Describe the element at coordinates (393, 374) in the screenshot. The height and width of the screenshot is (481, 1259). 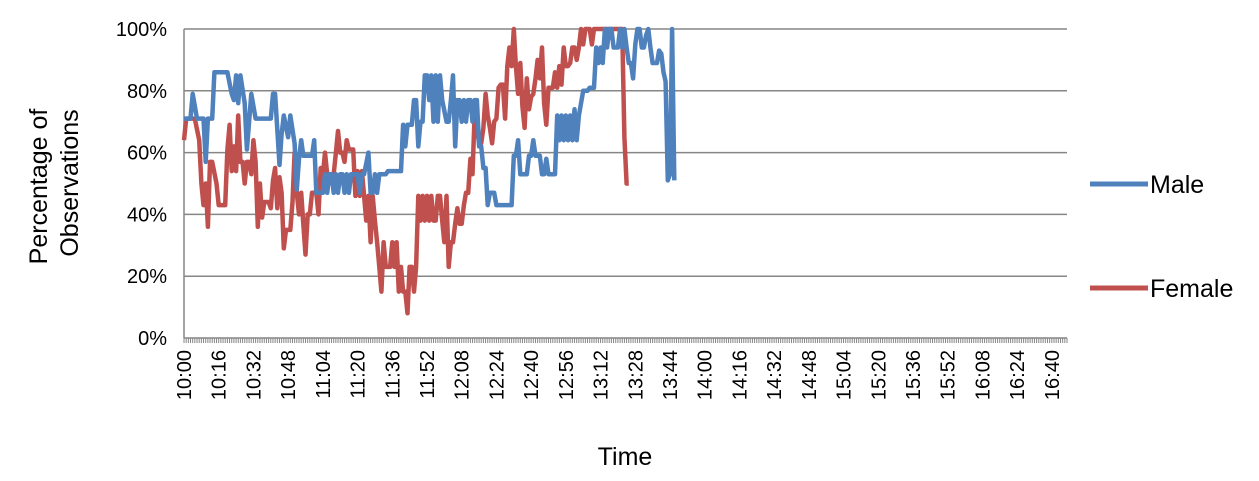
I see `x-tick-label: 11:36` at that location.